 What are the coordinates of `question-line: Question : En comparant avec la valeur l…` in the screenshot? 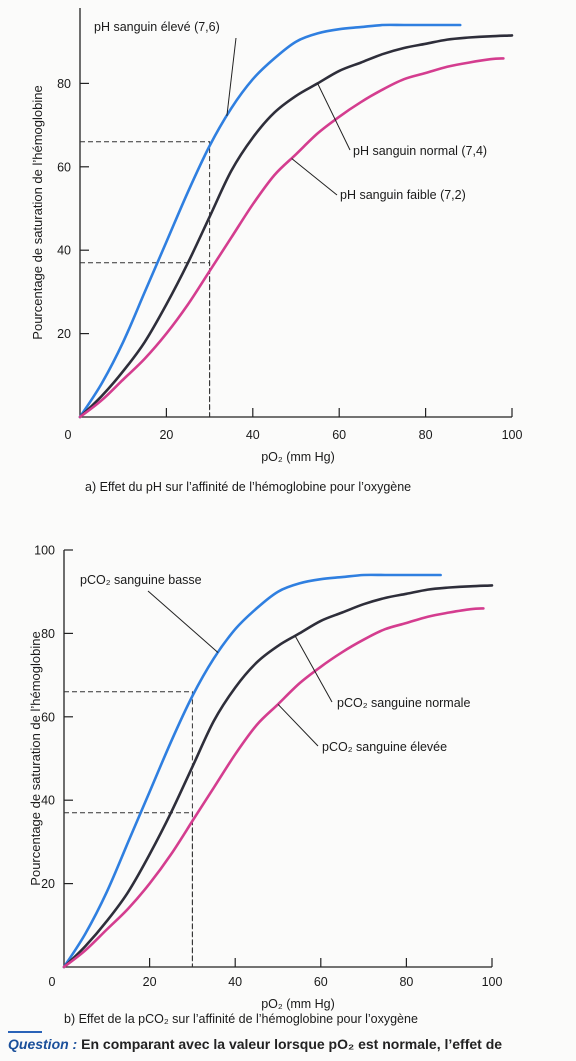 It's located at (255, 1044).